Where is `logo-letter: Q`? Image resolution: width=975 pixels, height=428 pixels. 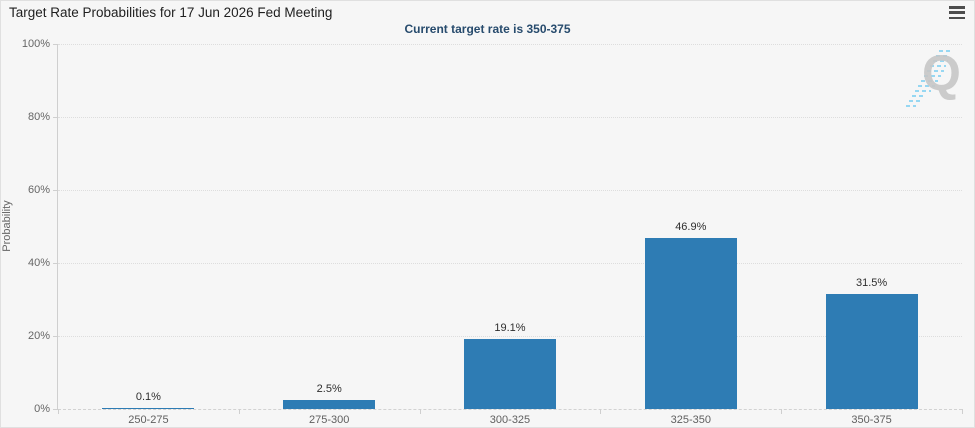
logo-letter: Q is located at coordinates (941, 73).